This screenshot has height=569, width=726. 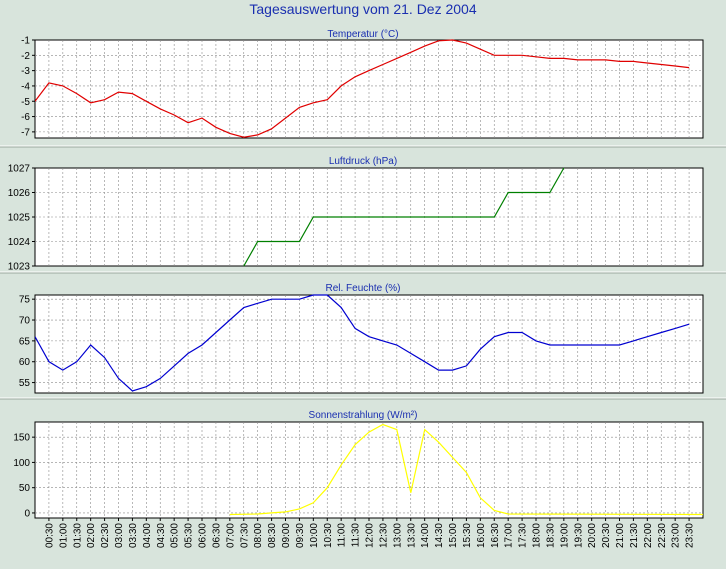 I want to click on y-tick-label: 50, so click(x=25, y=488).